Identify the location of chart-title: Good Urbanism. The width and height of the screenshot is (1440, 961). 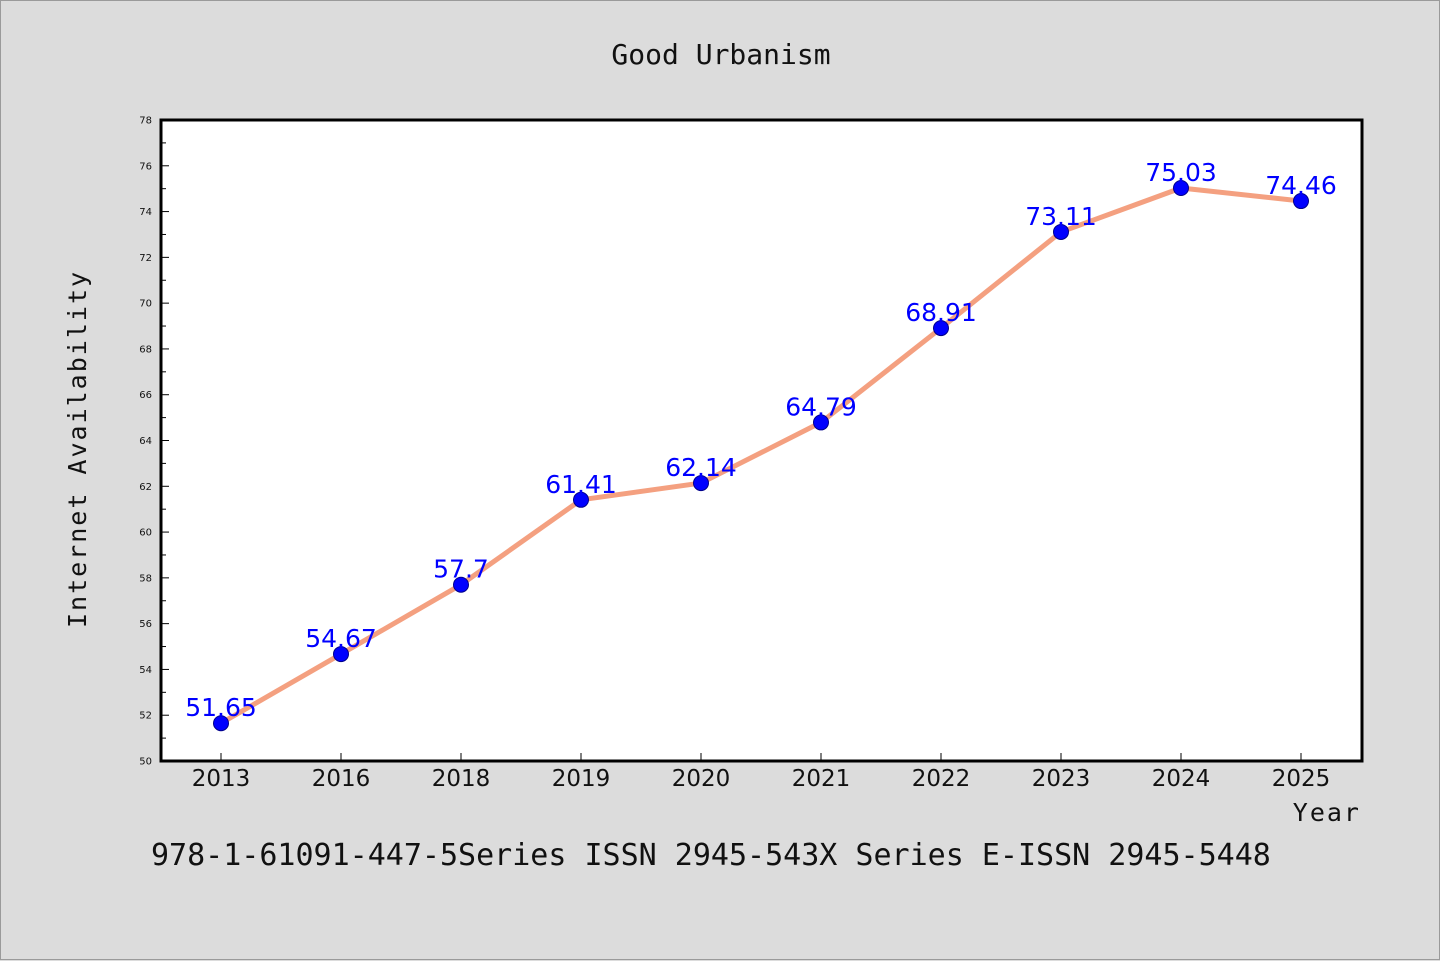
(720, 54).